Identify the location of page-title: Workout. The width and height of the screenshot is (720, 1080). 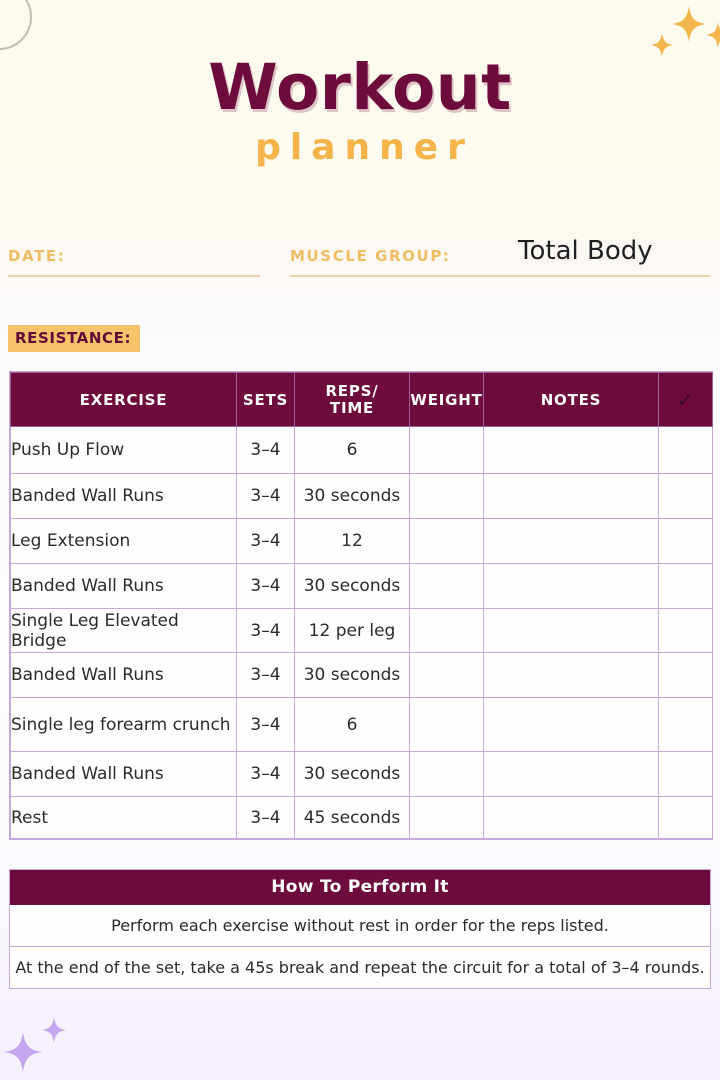
(360, 87).